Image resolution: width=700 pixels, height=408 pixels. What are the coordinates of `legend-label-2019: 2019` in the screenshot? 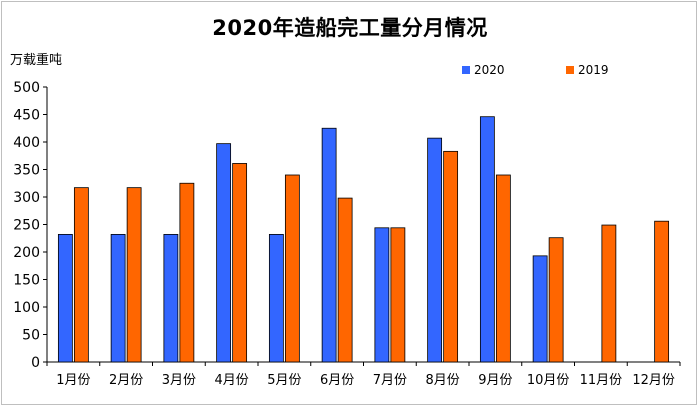 It's located at (593, 70).